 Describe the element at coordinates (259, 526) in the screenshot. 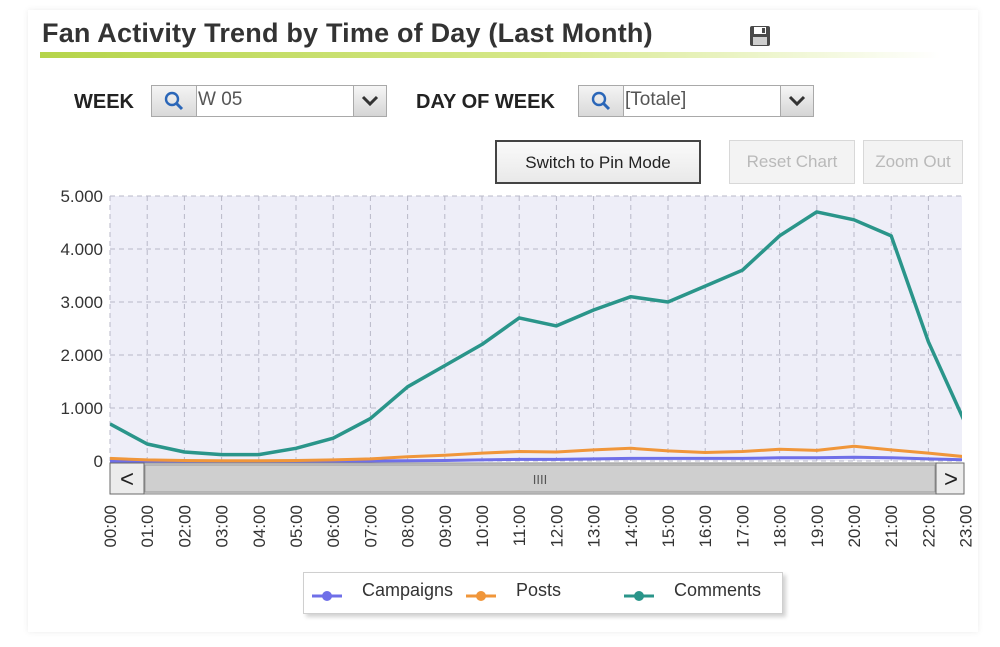

I see `x-tick-label: 04:00` at that location.